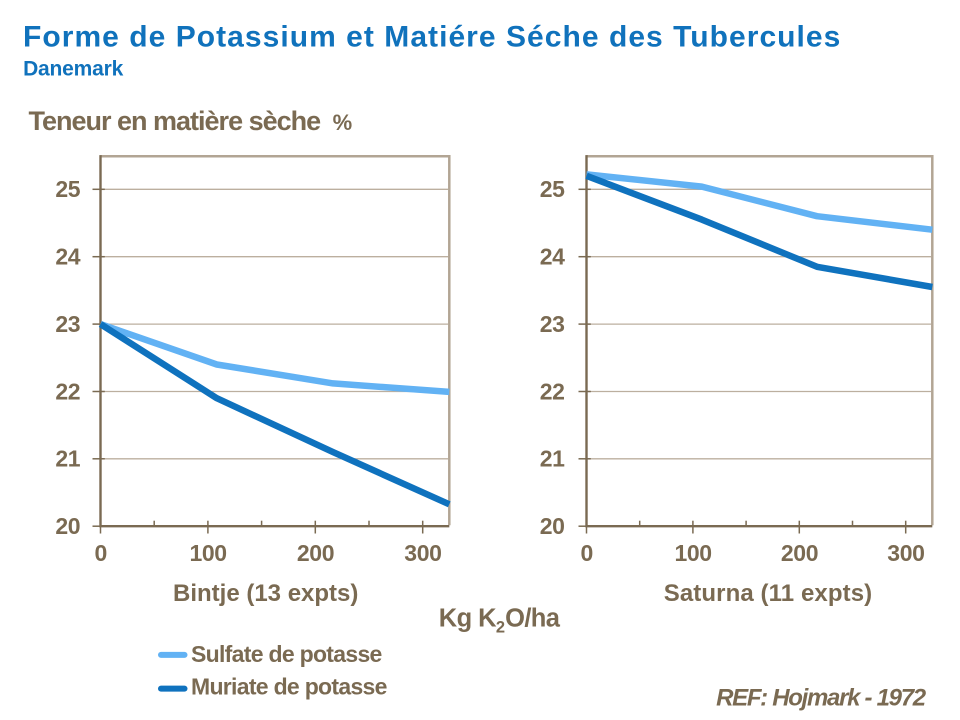 The height and width of the screenshot is (720, 960). What do you see at coordinates (265, 593) in the screenshot?
I see `svg-text: Bintje (13 expts)` at bounding box center [265, 593].